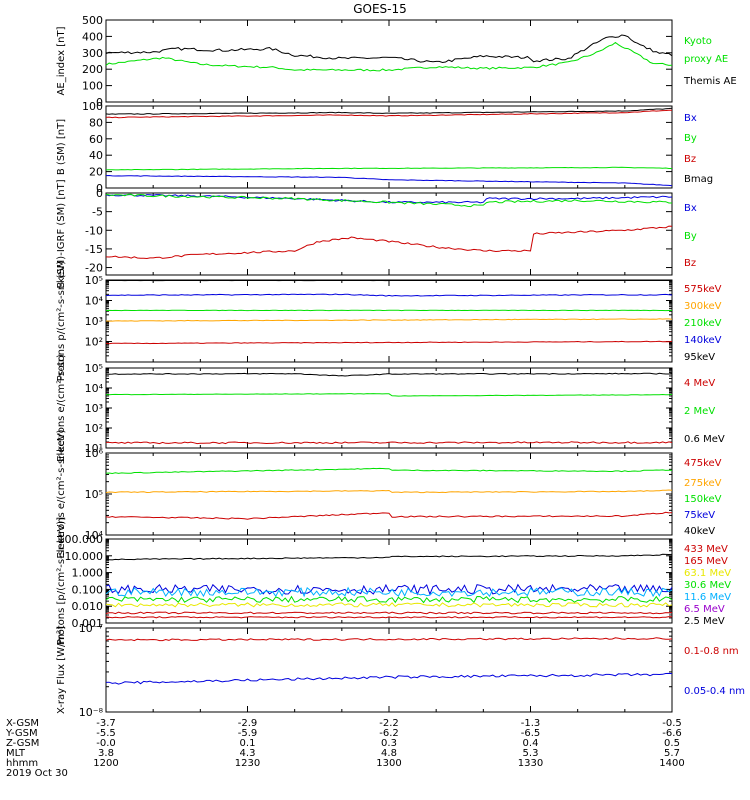 This screenshot has height=800, width=750. I want to click on legend-label: 275keV, so click(703, 483).